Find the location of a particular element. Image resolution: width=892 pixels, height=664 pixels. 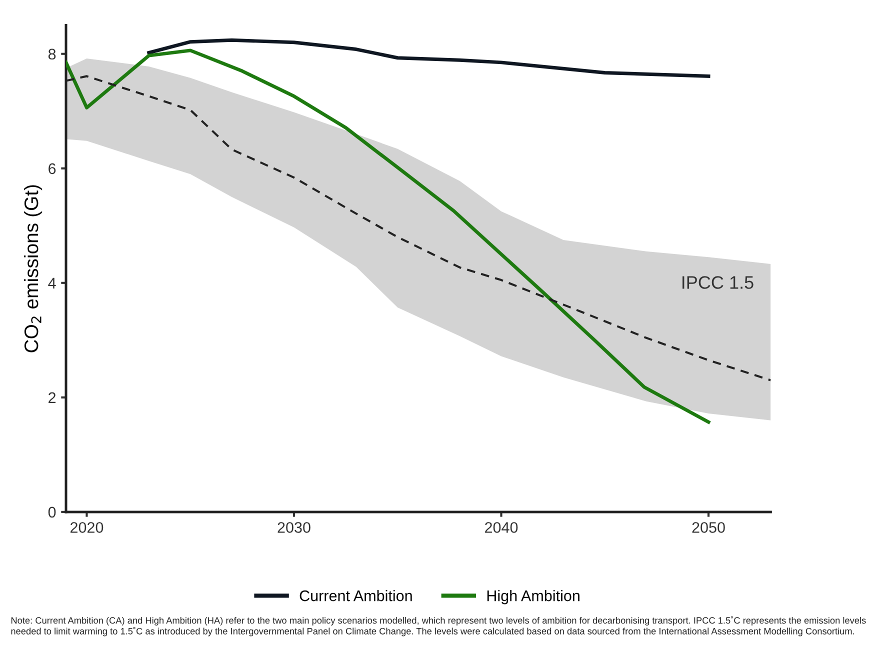

x-tick-label: 2050 is located at coordinates (708, 527).